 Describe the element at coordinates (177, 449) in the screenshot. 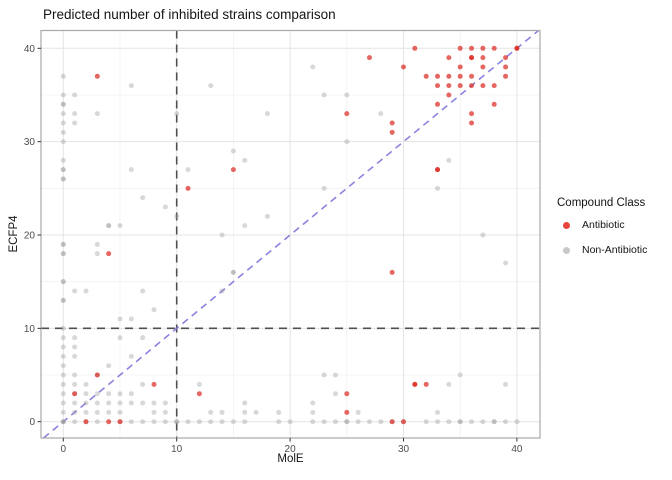

I see `x-tick-label: 10` at that location.